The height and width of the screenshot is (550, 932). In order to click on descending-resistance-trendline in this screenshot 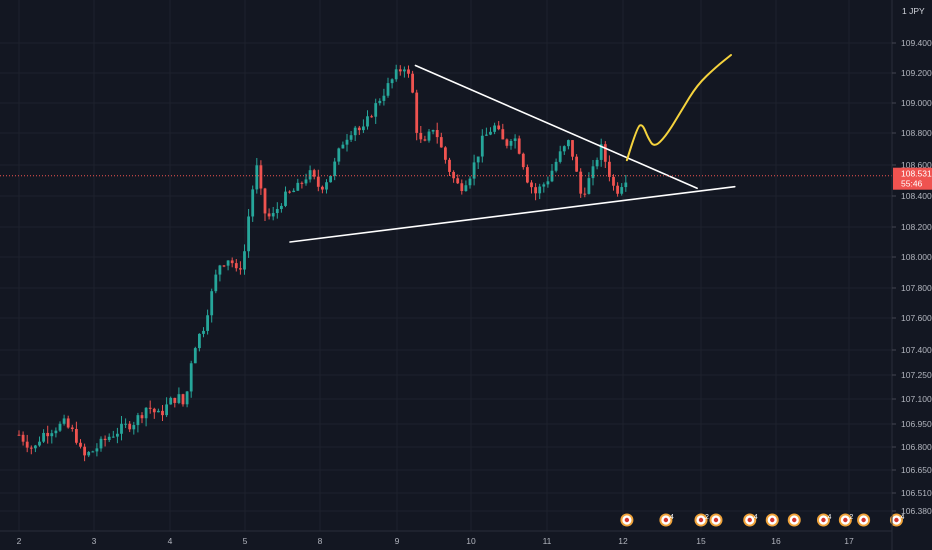, I will do `click(556, 127)`.